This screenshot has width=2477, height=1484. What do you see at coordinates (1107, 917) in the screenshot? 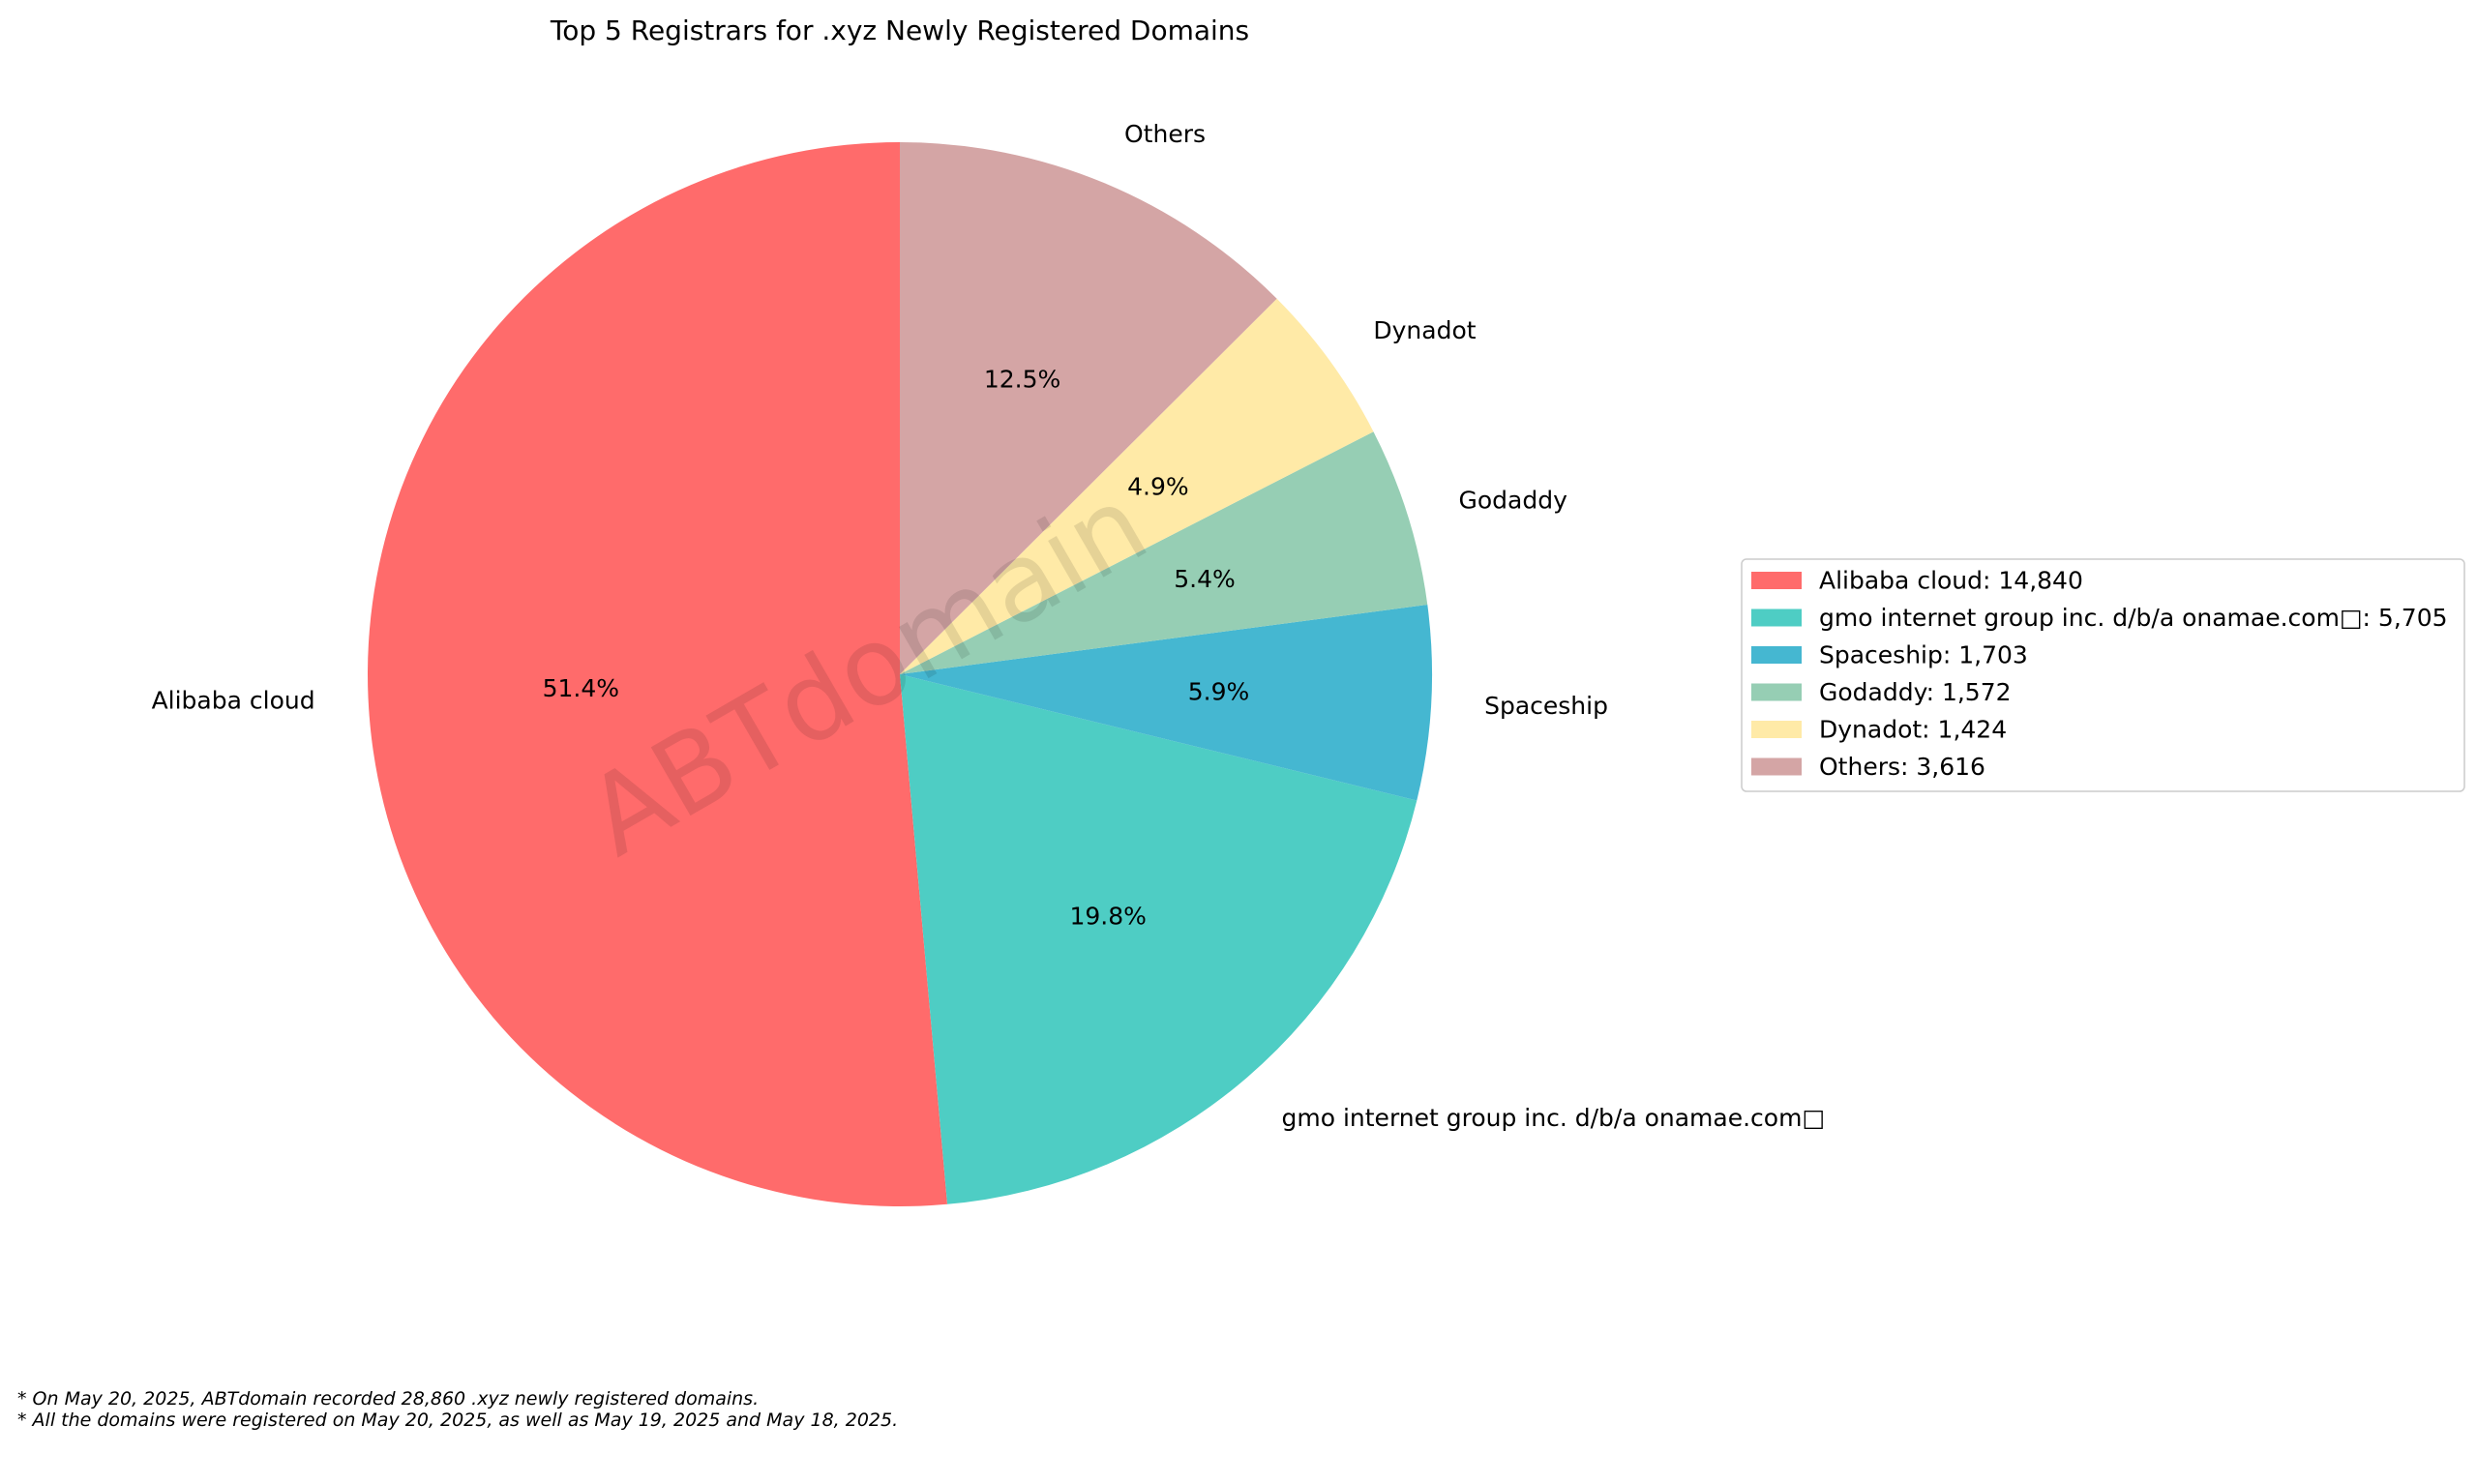
I see `percent-label: 19.8%` at bounding box center [1107, 917].